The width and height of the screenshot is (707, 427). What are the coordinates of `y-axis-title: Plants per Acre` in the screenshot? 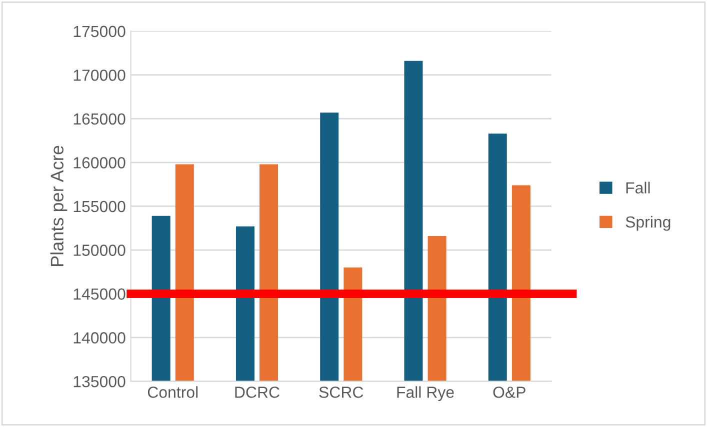 It's located at (59, 206).